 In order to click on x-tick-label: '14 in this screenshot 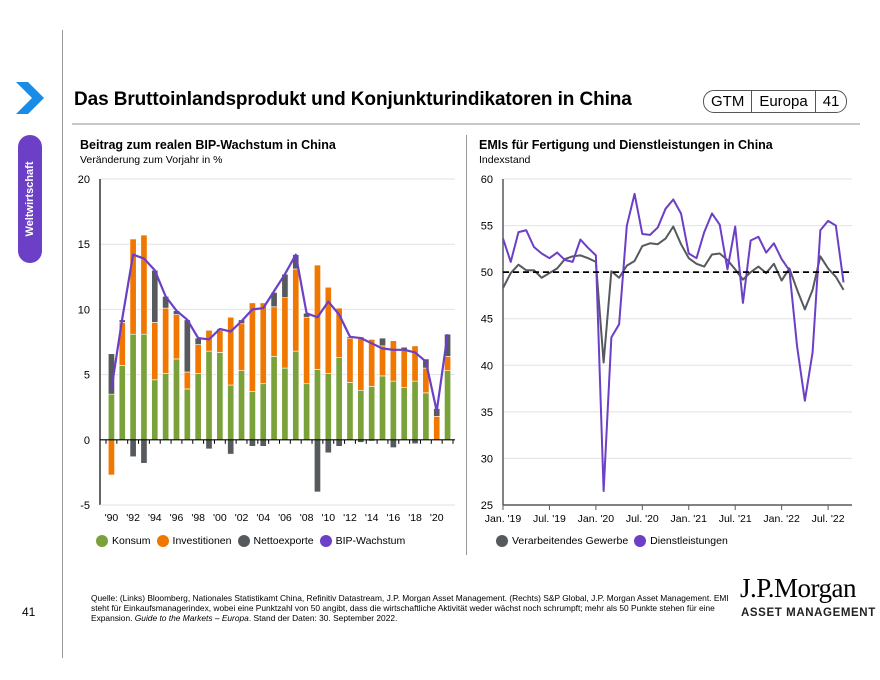, I will do `click(372, 518)`.